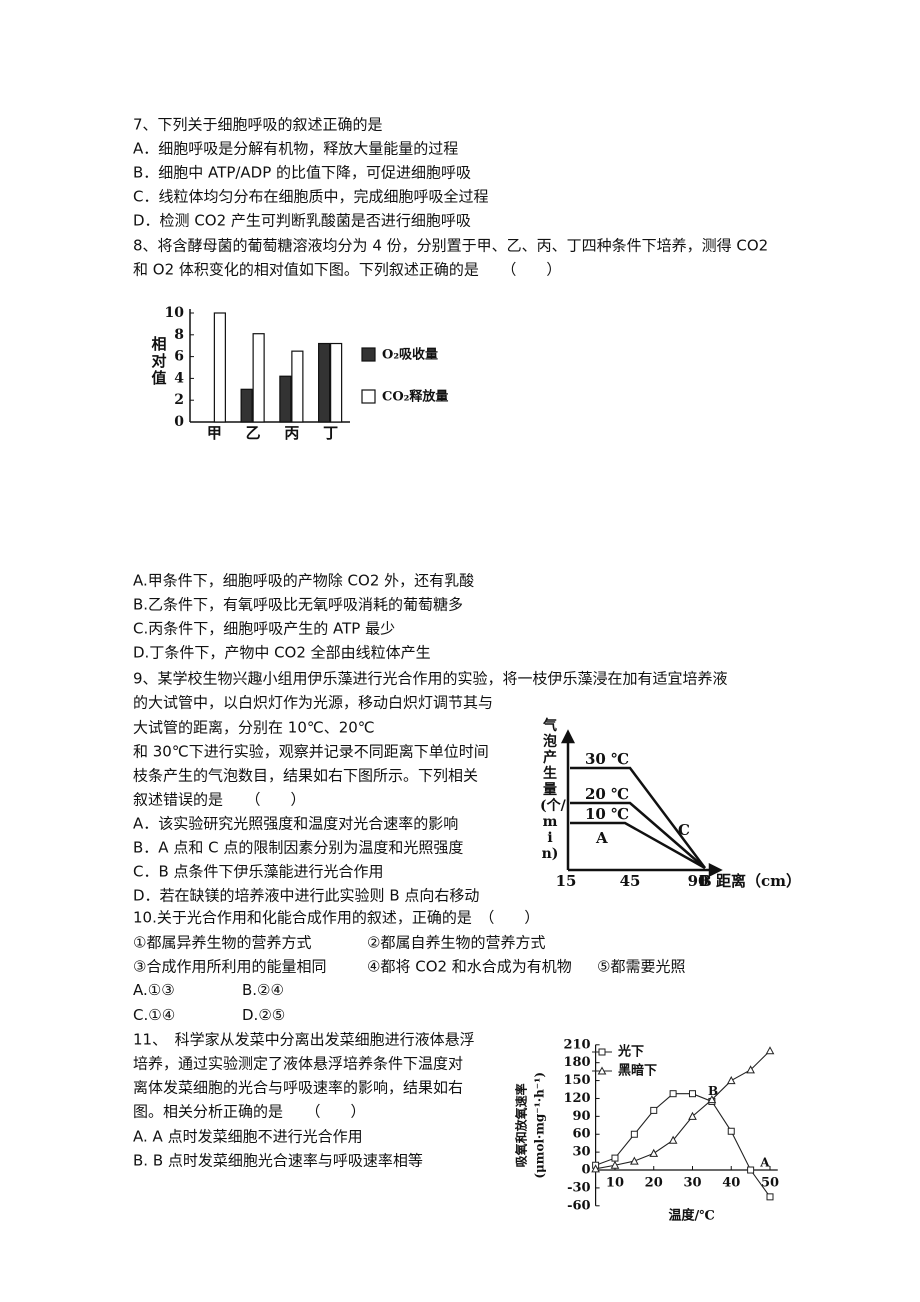 The width and height of the screenshot is (920, 1302). Describe the element at coordinates (415, 397) in the screenshot. I see `legend-label: CO₂释放量` at that location.